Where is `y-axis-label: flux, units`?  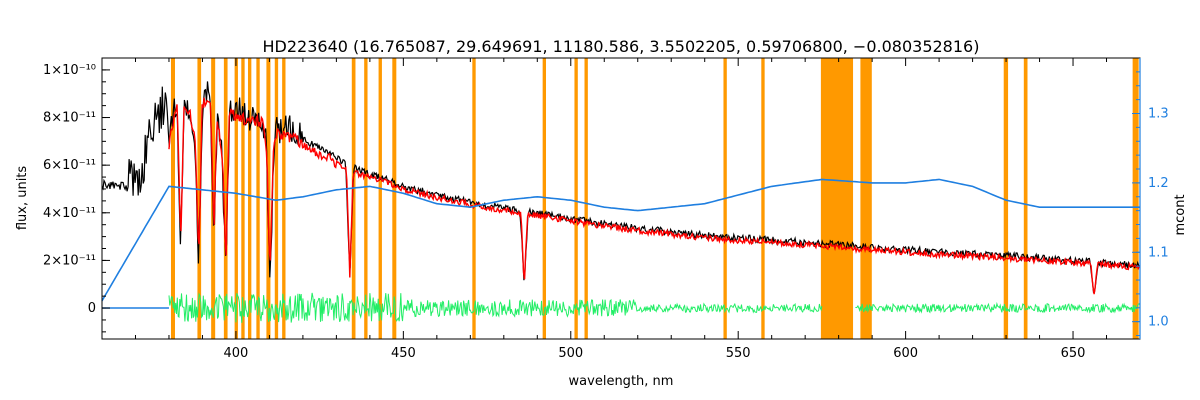
y-axis-label: flux, units is located at coordinates (22, 198).